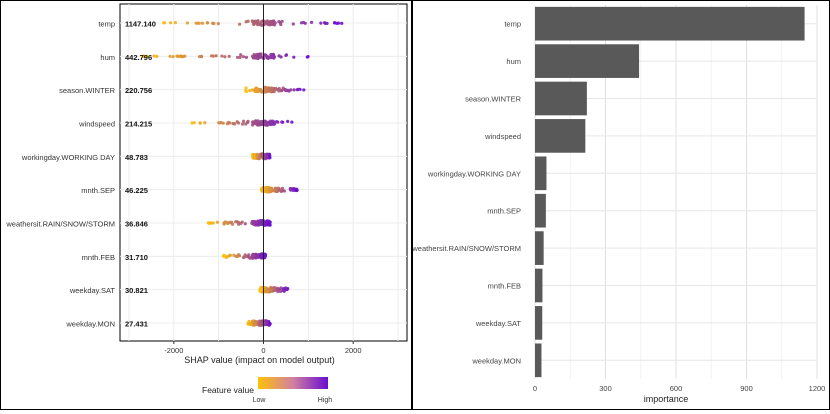 The image size is (830, 414). I want to click on feature-label: mnth.FEB, so click(98, 257).